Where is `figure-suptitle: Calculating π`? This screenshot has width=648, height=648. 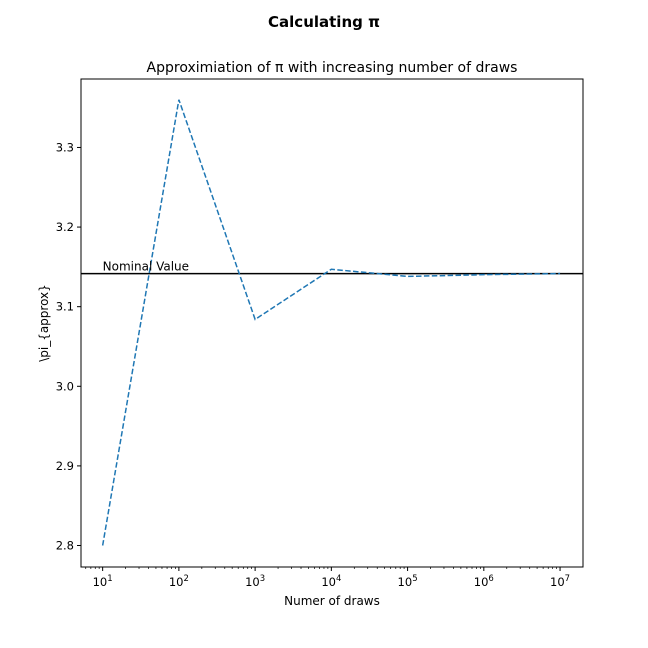 figure-suptitle: Calculating π is located at coordinates (324, 22).